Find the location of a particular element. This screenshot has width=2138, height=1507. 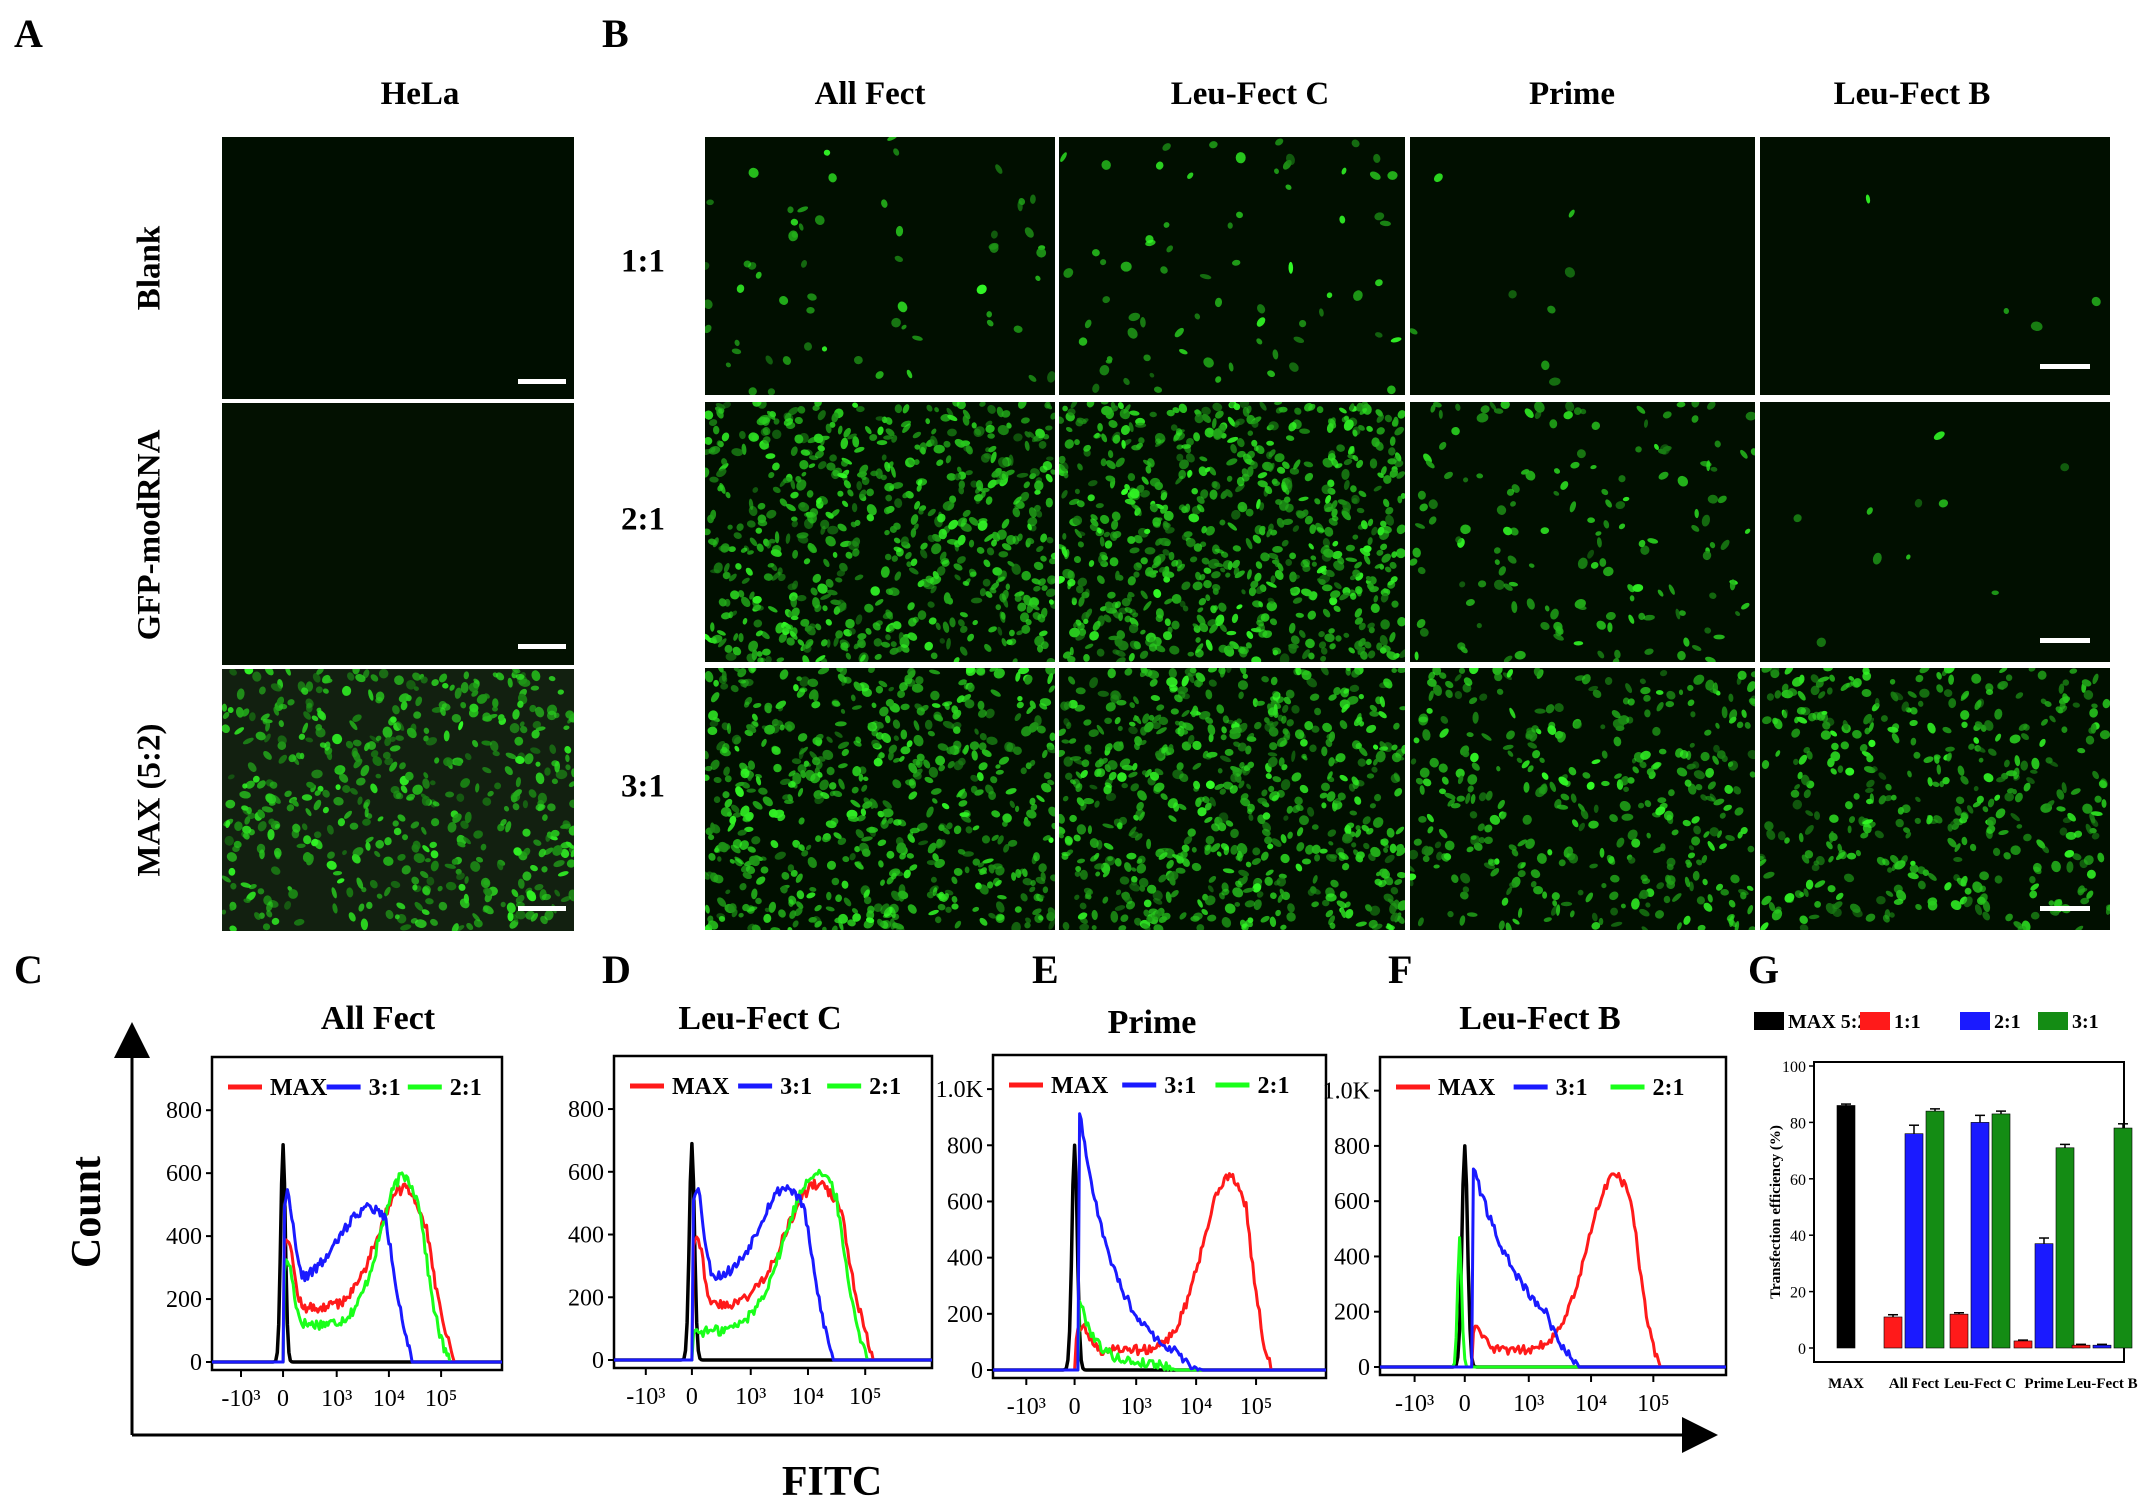

x-tick-label: 0 is located at coordinates (283, 1399).